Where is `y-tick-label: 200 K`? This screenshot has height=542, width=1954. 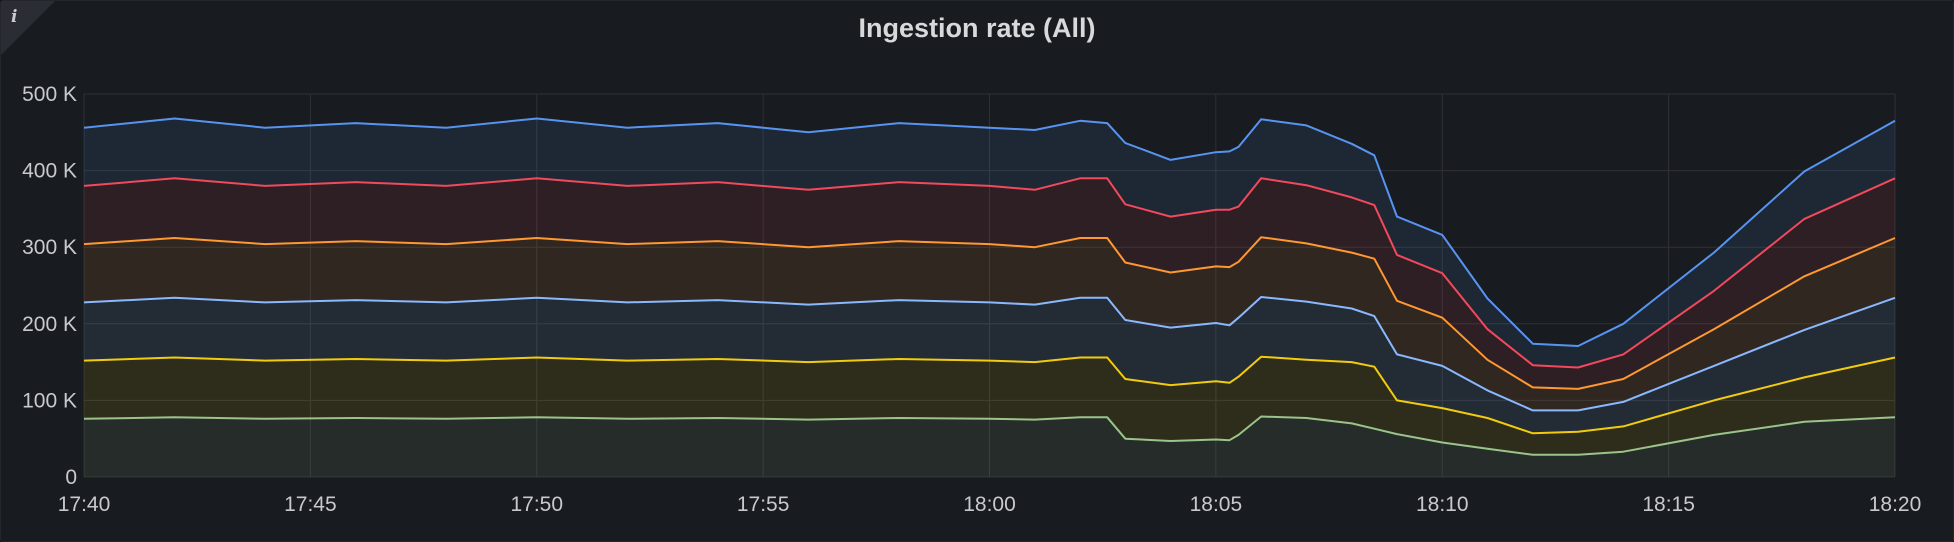
y-tick-label: 200 K is located at coordinates (49, 324).